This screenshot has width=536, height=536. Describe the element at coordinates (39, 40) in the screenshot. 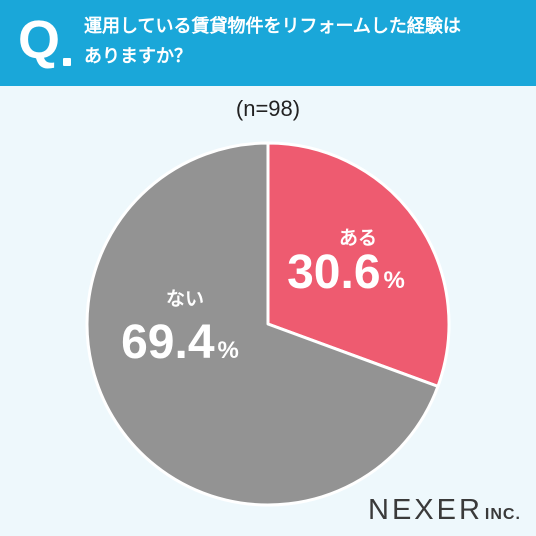

I see `q-mark: Q` at that location.